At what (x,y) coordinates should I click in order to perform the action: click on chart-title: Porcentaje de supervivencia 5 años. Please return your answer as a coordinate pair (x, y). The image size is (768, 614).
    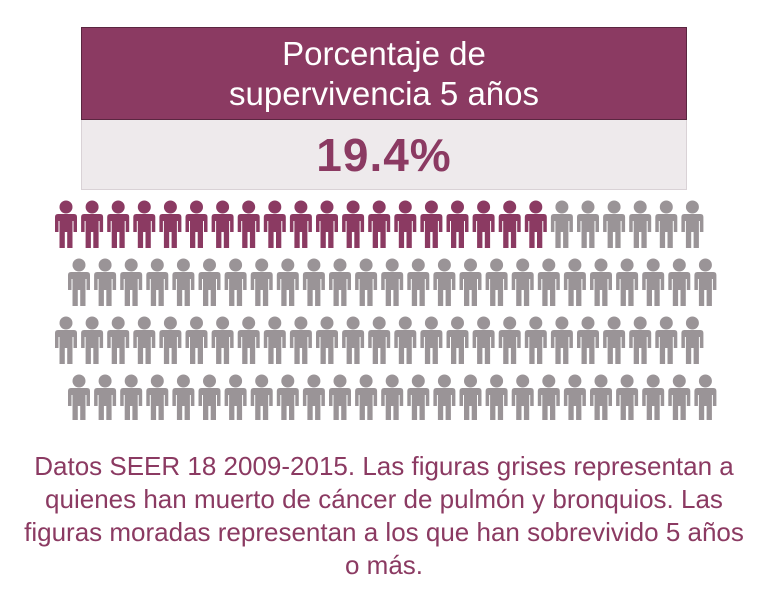
    Looking at the image, I should click on (384, 73).